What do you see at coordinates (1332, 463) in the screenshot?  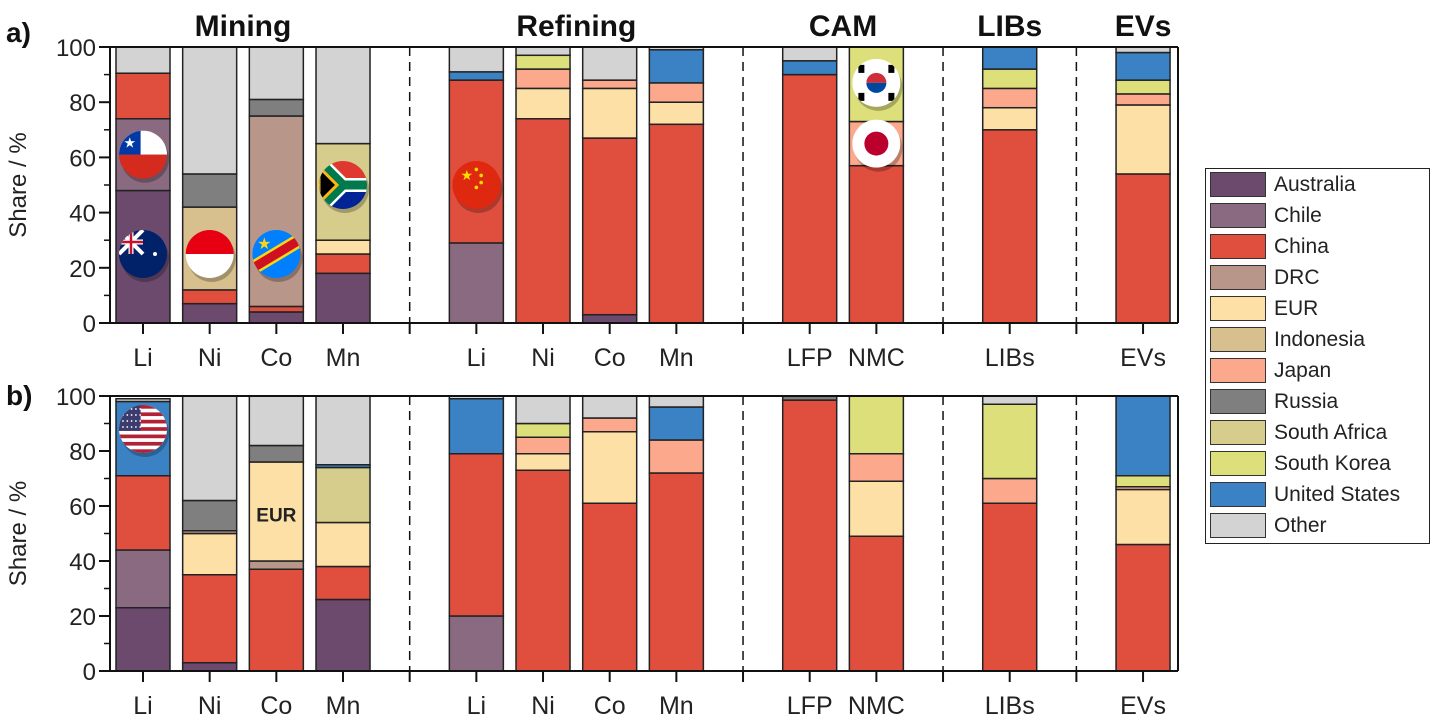 I see `legend-label: South Korea` at bounding box center [1332, 463].